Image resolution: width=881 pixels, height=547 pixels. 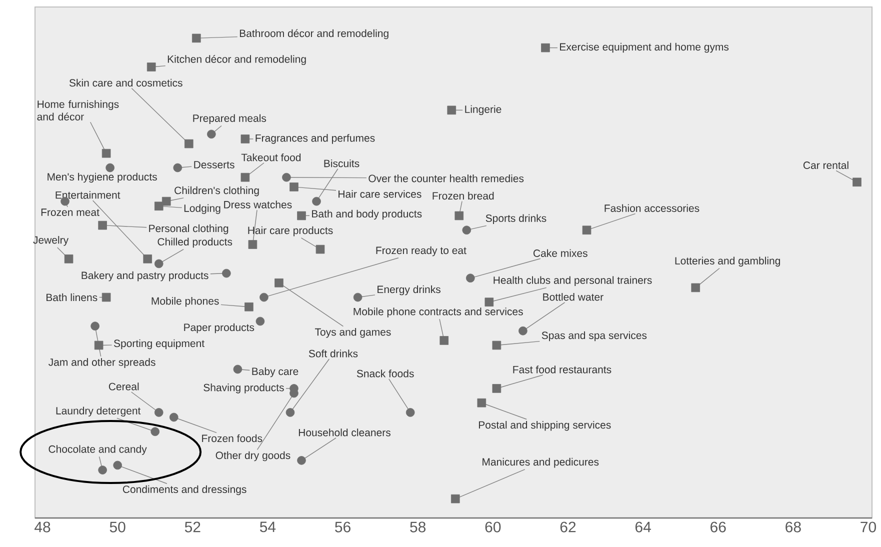 What do you see at coordinates (214, 164) in the screenshot?
I see `annotation: Desserts` at bounding box center [214, 164].